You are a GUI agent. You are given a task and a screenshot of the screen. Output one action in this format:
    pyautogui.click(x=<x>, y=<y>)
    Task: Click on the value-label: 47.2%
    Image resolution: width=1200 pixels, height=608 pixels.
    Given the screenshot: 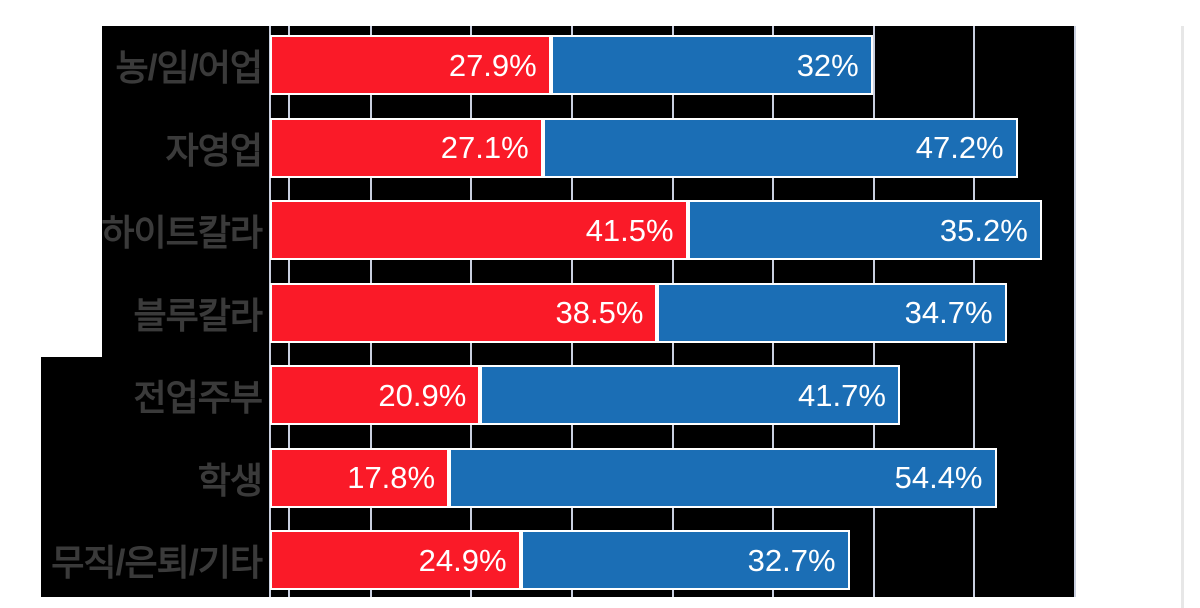 What is the action you would take?
    pyautogui.click(x=959, y=147)
    